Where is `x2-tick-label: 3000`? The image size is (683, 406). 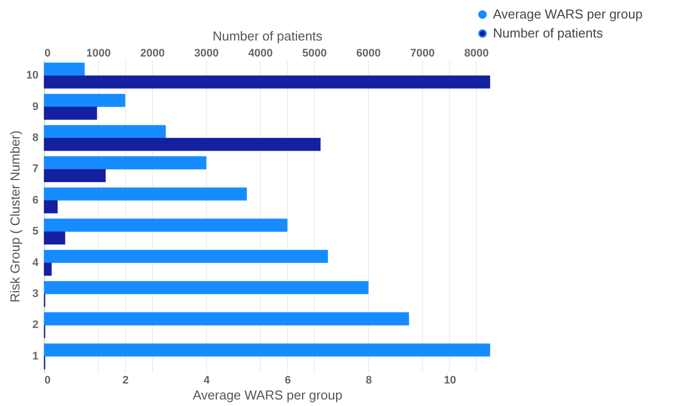
x2-tick-label: 3000 is located at coordinates (206, 54).